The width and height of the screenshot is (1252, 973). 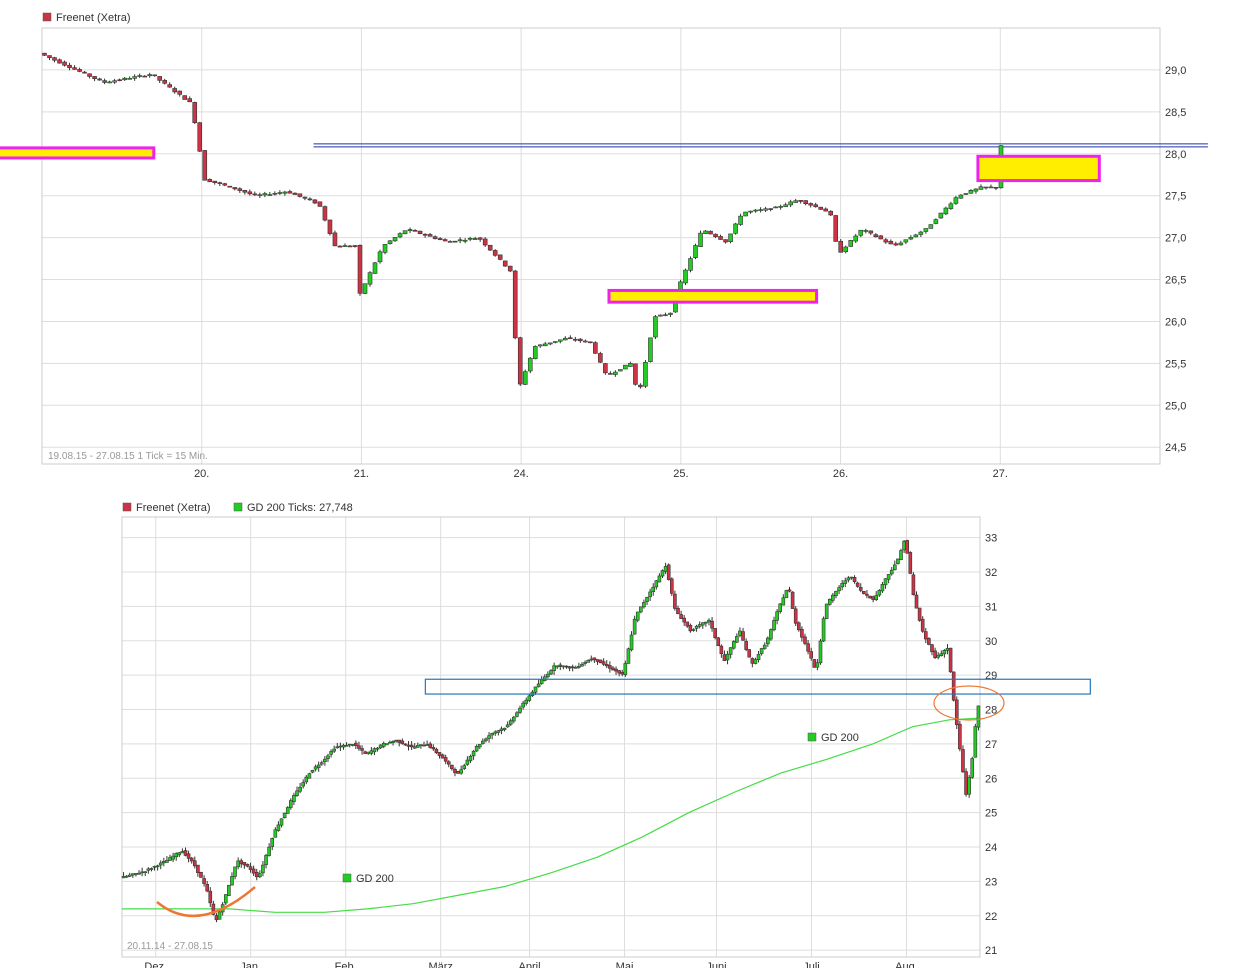 I want to click on x-tick-label: Mai, so click(x=625, y=964).